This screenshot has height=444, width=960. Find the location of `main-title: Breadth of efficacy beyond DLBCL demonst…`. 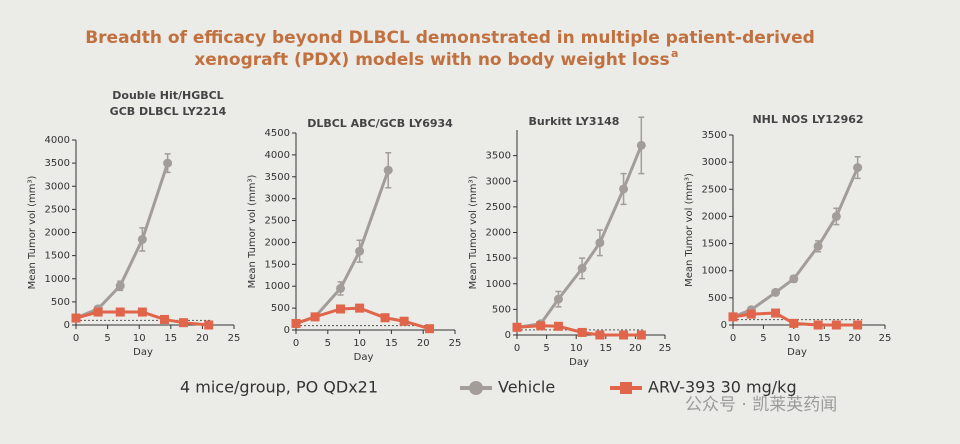

main-title: Breadth of efficacy beyond DLBCL demonst… is located at coordinates (450, 38).